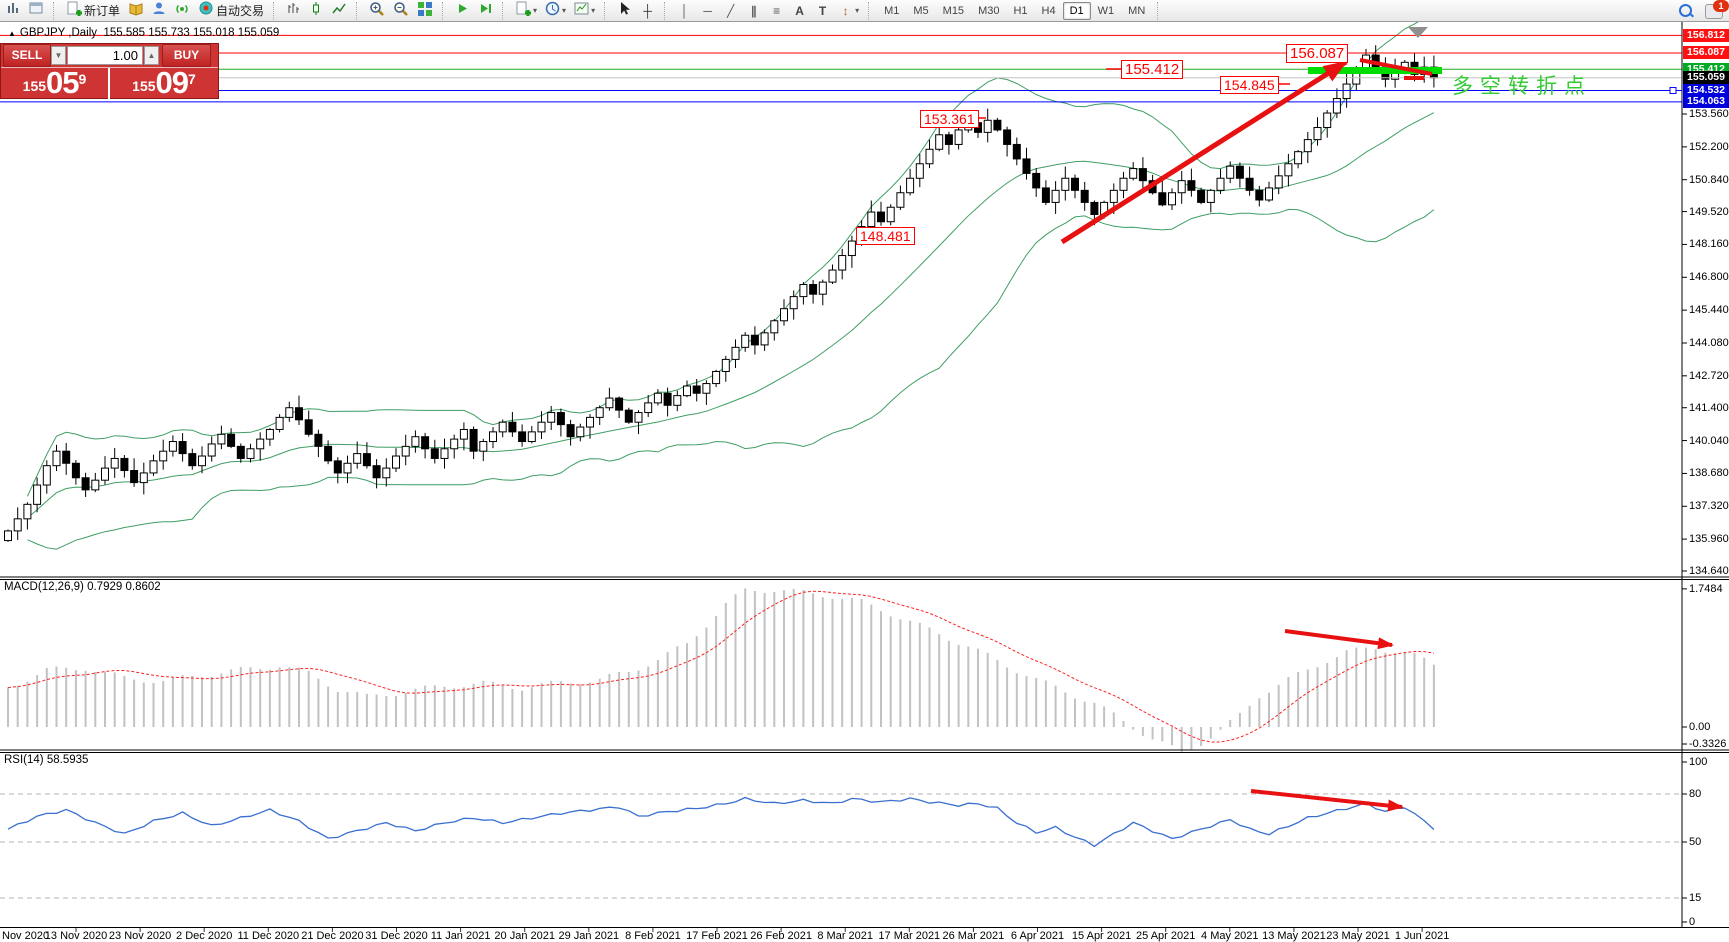 This screenshot has height=942, width=1729. I want to click on indicators-icon-dropdown: ▾, so click(535, 10).